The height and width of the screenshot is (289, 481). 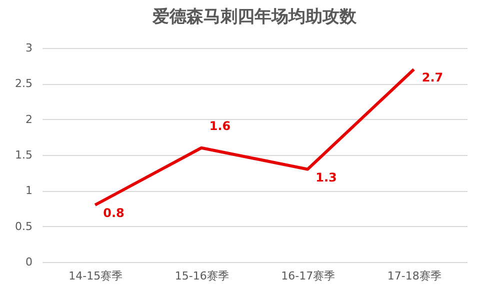 I want to click on y-tick-label: 1, so click(x=29, y=191).